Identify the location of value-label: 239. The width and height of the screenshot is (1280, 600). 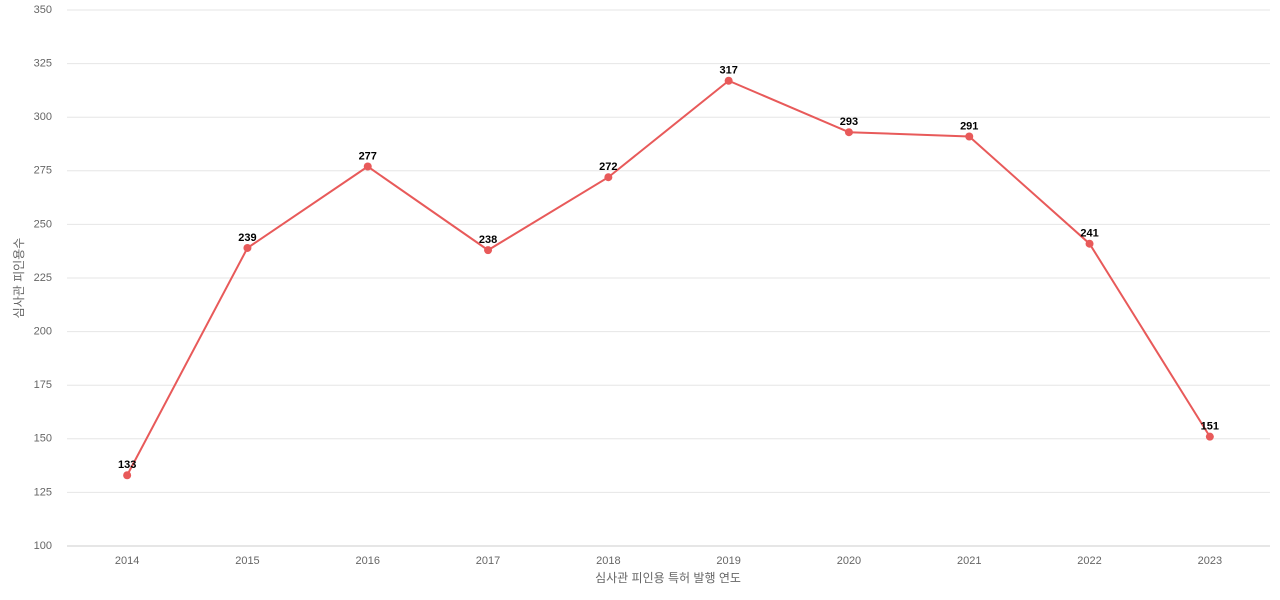
(247, 238).